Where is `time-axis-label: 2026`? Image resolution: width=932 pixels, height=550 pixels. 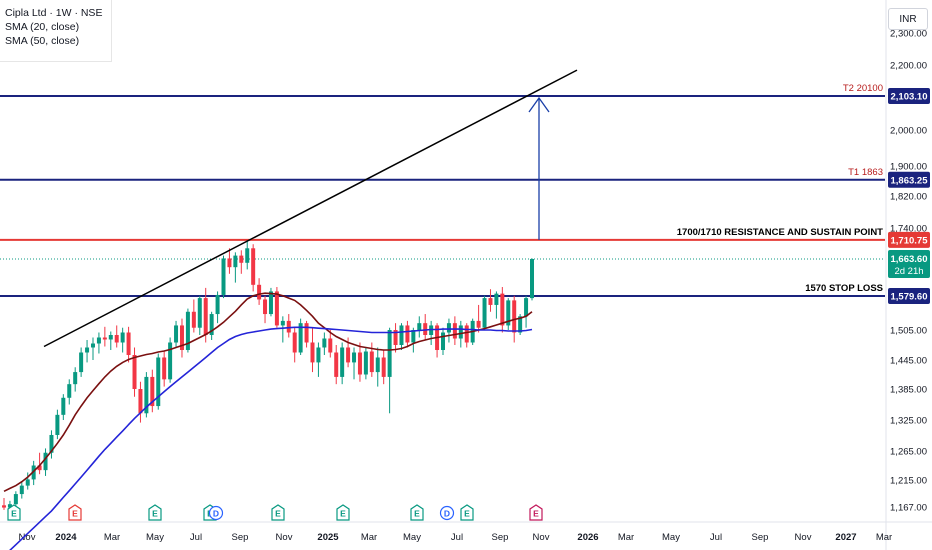
time-axis-label: 2026 is located at coordinates (587, 537).